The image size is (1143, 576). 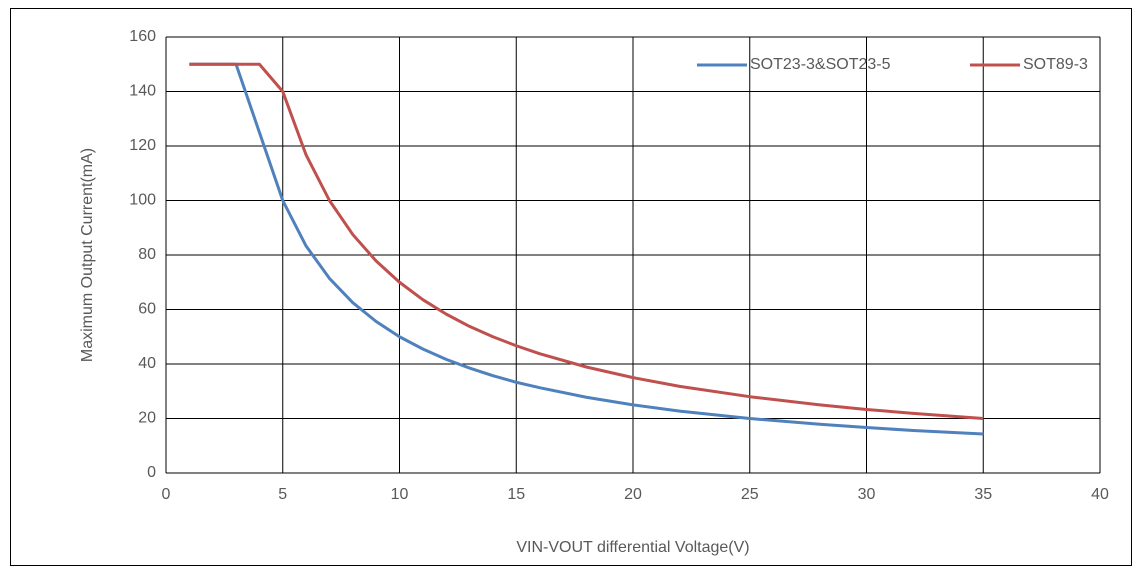 What do you see at coordinates (282, 494) in the screenshot?
I see `x-tick-label: 5` at bounding box center [282, 494].